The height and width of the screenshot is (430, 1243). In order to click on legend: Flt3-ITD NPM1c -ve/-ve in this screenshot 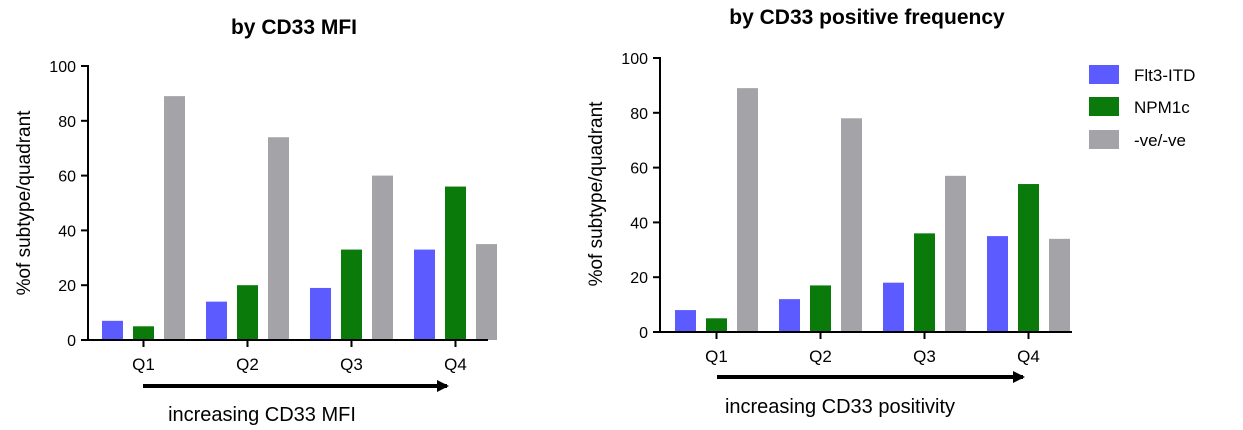, I will do `click(1142, 107)`.